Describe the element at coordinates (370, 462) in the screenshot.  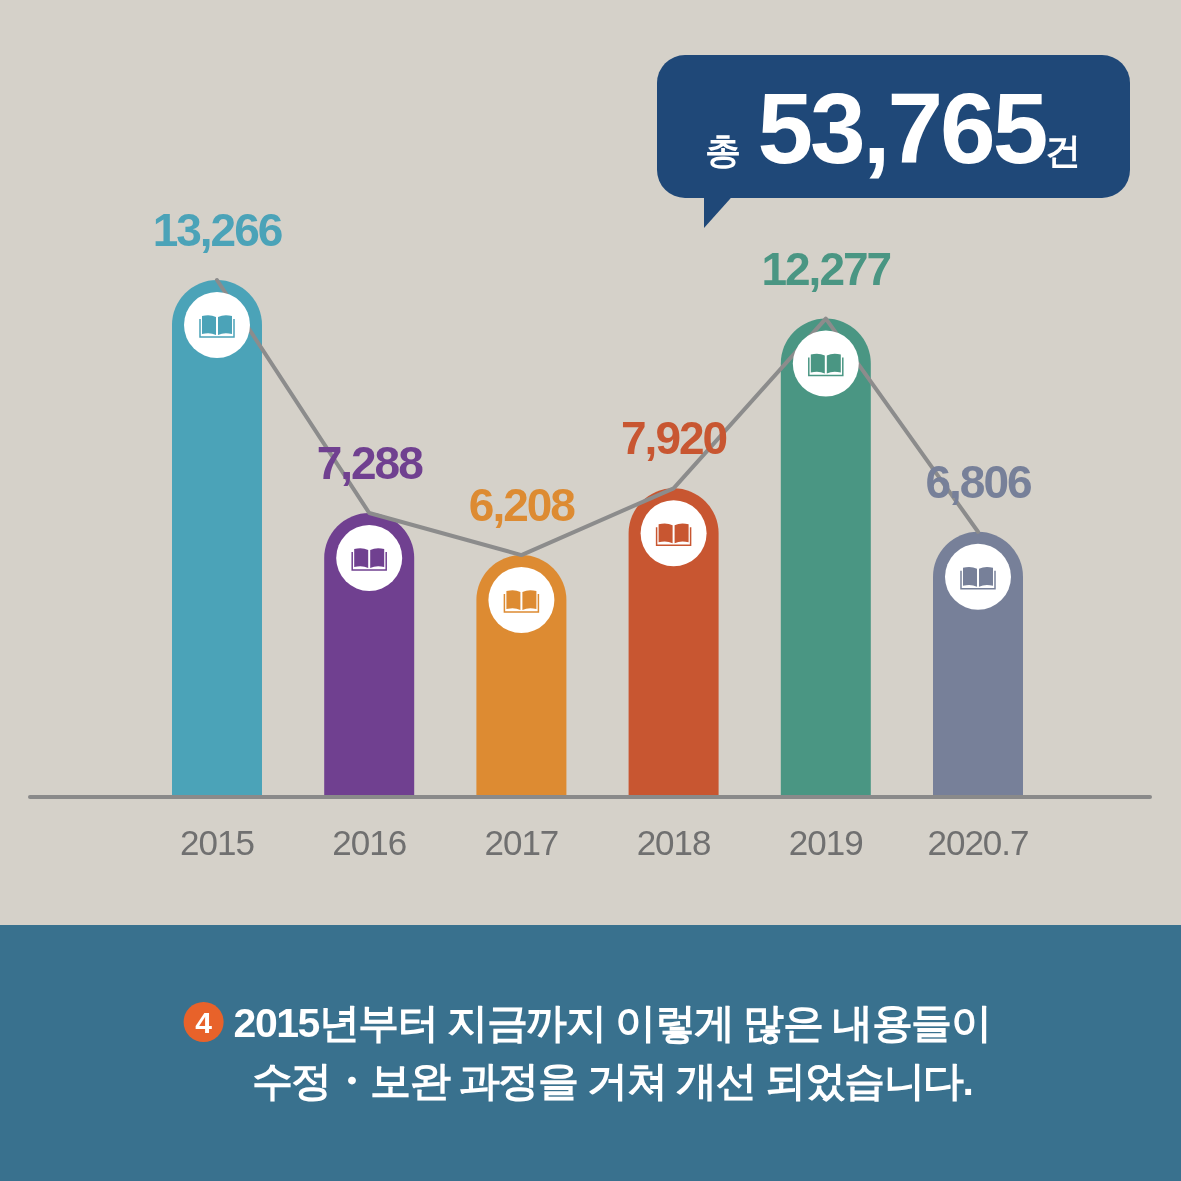
I see `data-label: 7,288` at that location.